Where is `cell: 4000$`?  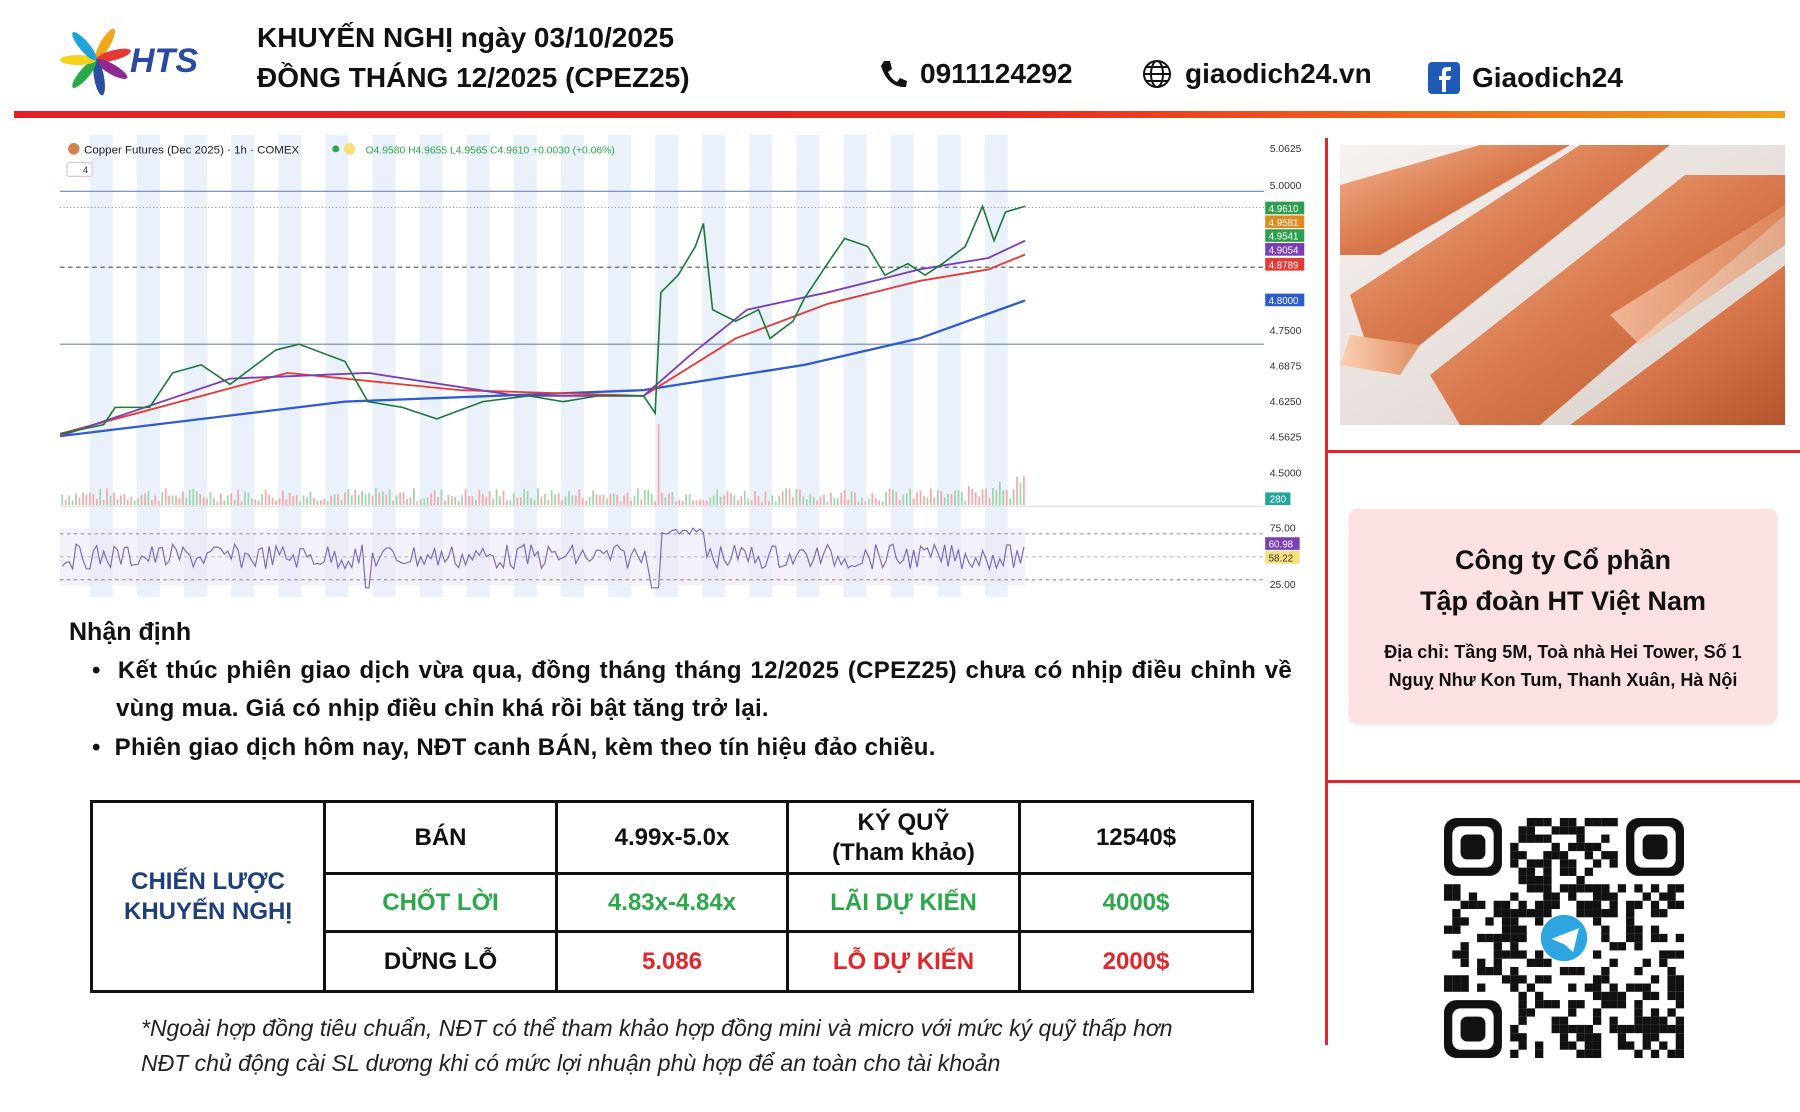 cell: 4000$ is located at coordinates (1136, 902).